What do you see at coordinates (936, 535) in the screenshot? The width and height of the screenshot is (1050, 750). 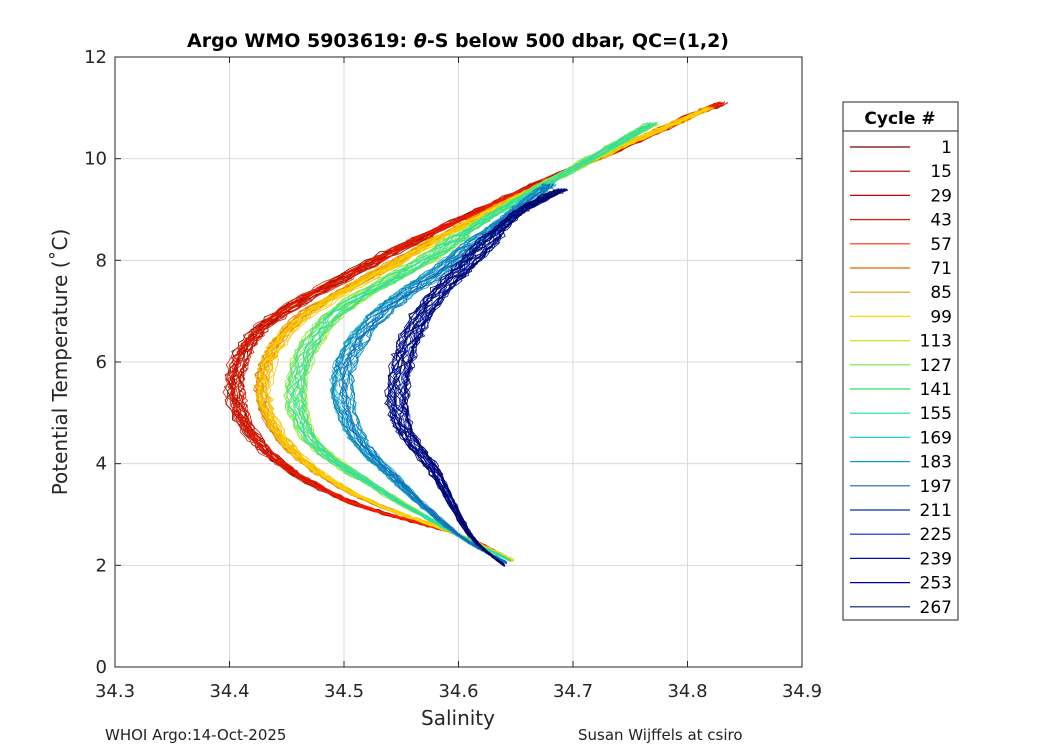 I see `legend-label-225: 225` at bounding box center [936, 535].